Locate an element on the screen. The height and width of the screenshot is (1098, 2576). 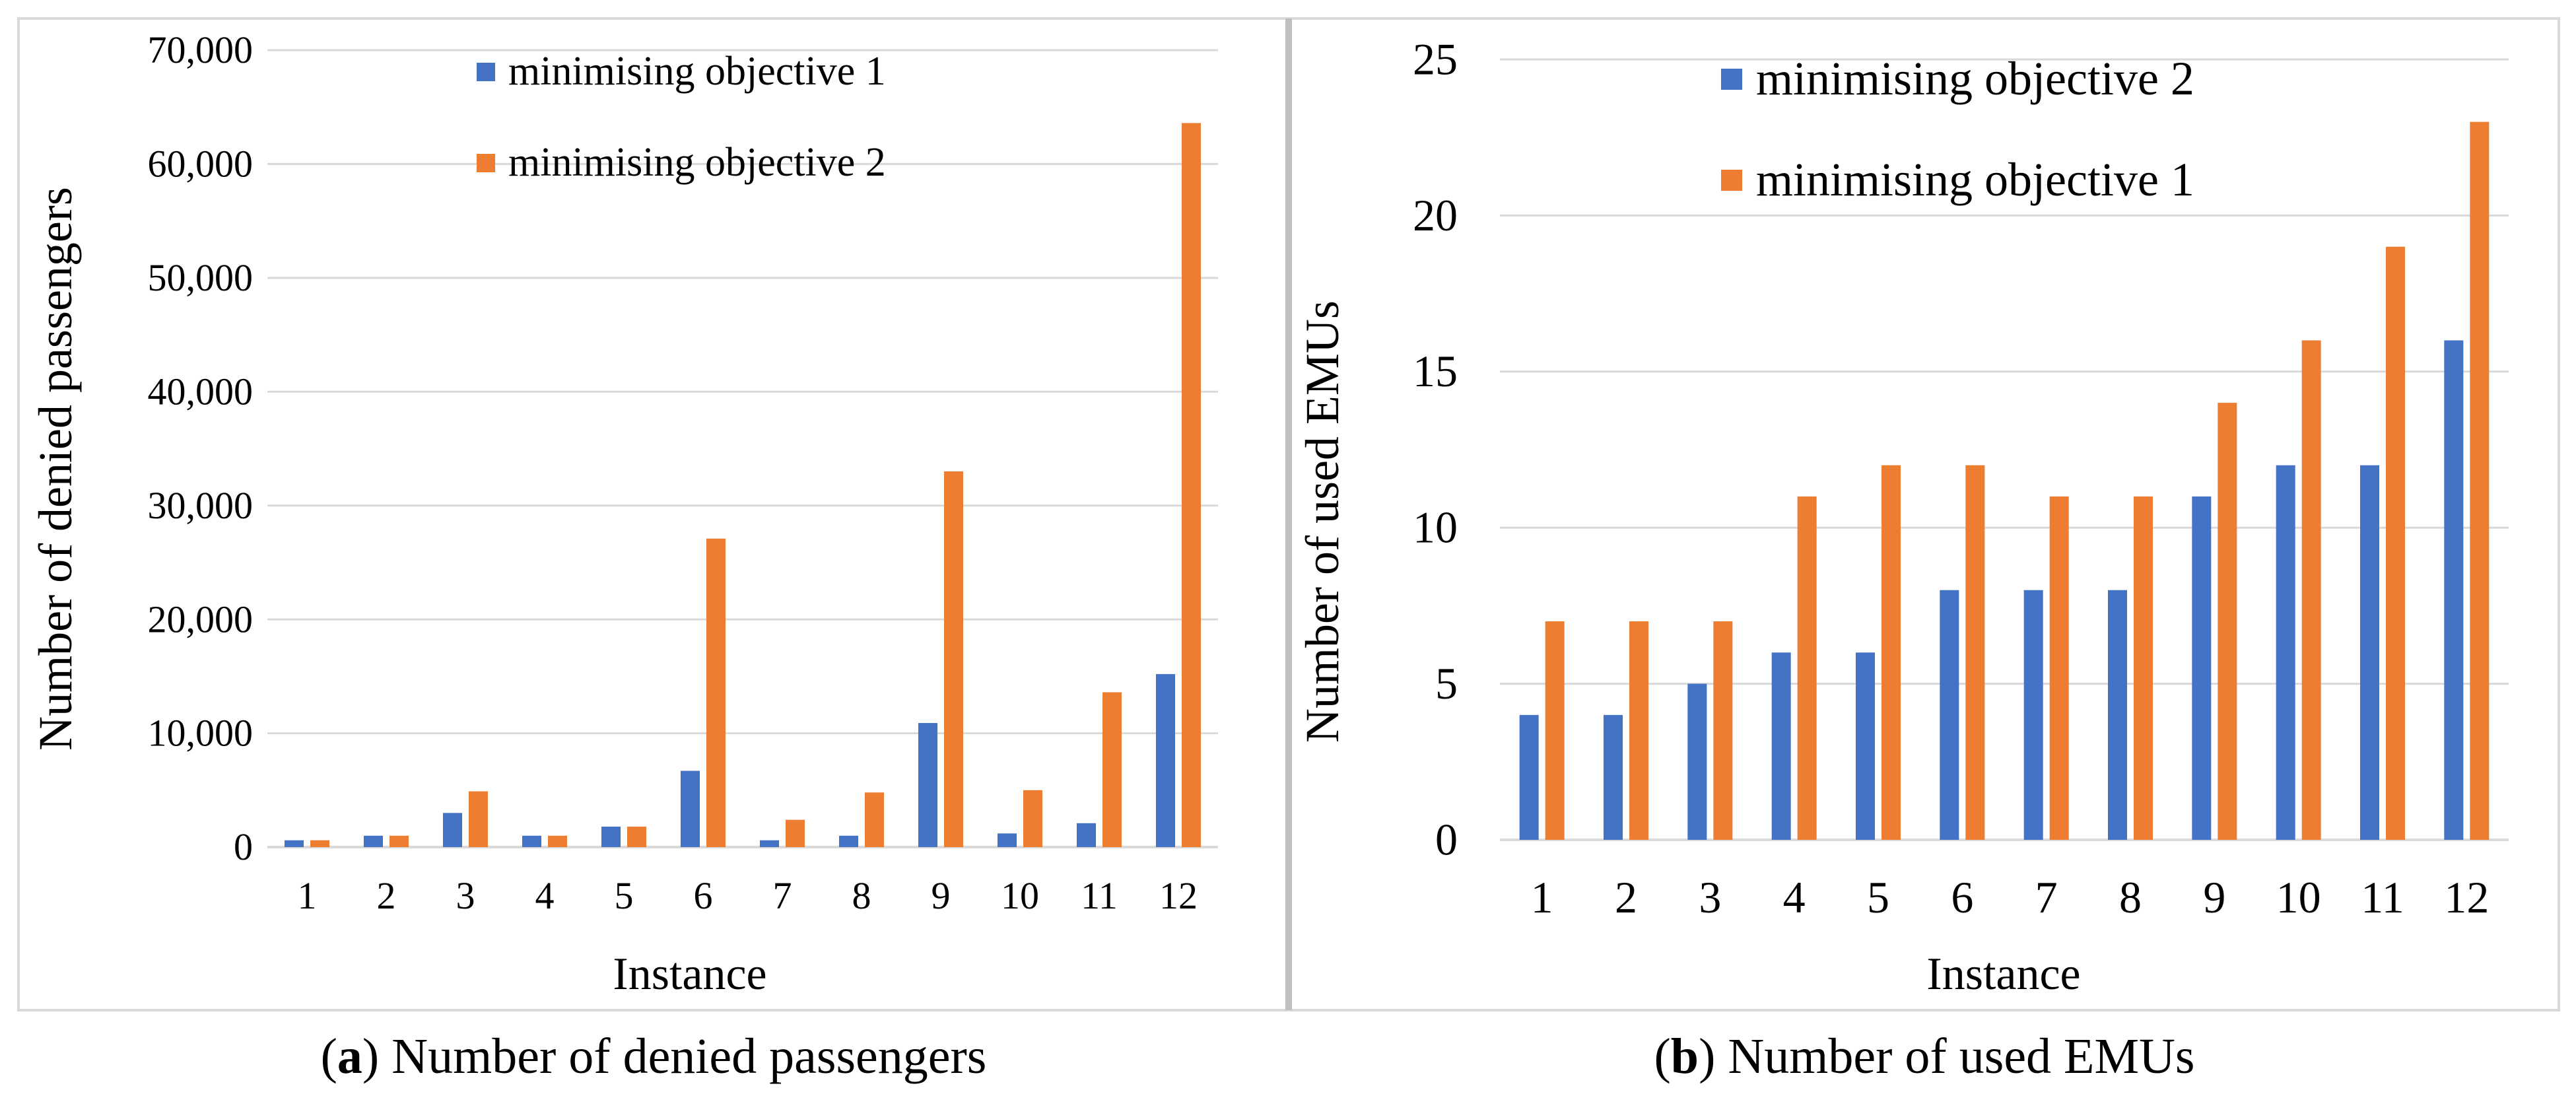
chart-a-legend-label-1: minimising objective 1 is located at coordinates (697, 71).